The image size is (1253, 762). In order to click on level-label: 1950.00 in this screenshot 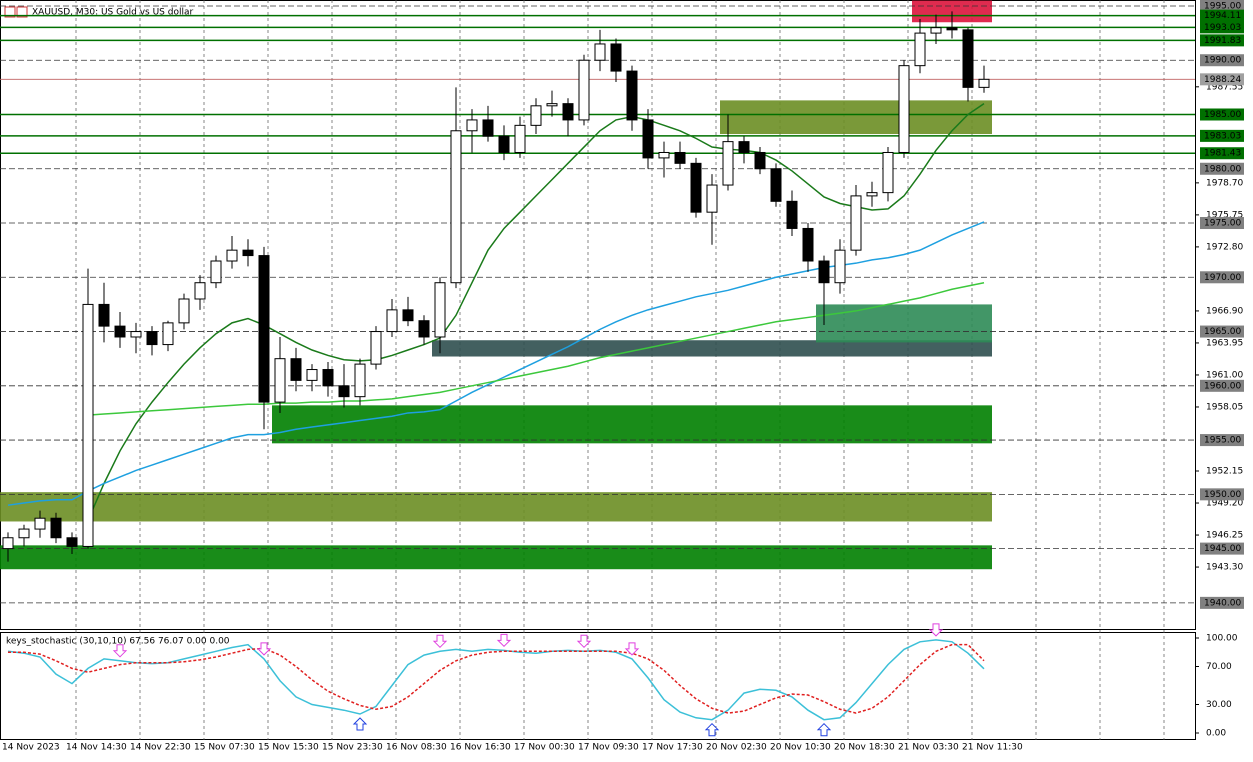, I will do `click(1222, 495)`.